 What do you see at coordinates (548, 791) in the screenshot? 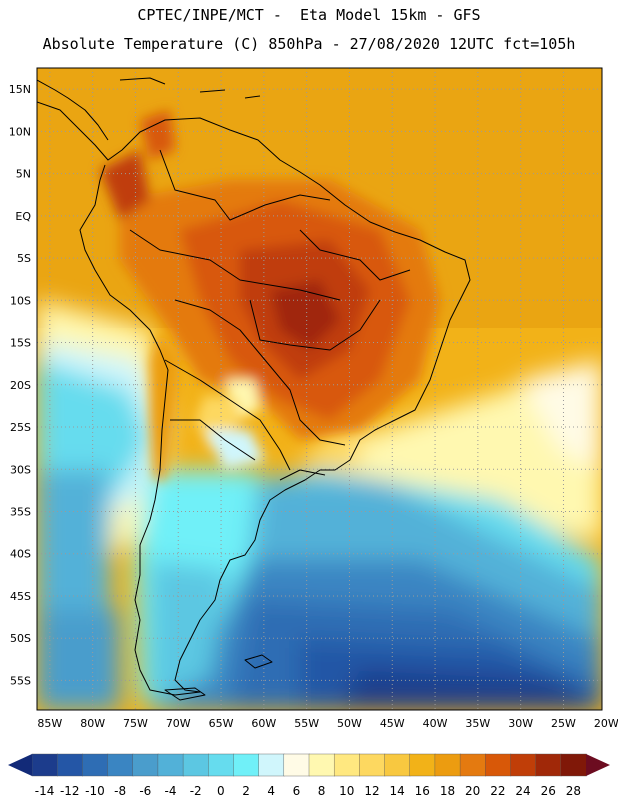
I see `colorbar-label: 26` at bounding box center [548, 791].